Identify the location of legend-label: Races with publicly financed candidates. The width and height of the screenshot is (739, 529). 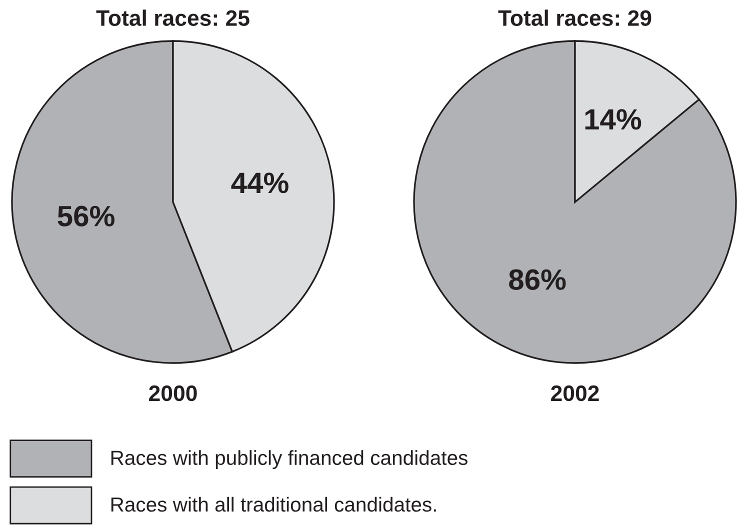
(289, 460).